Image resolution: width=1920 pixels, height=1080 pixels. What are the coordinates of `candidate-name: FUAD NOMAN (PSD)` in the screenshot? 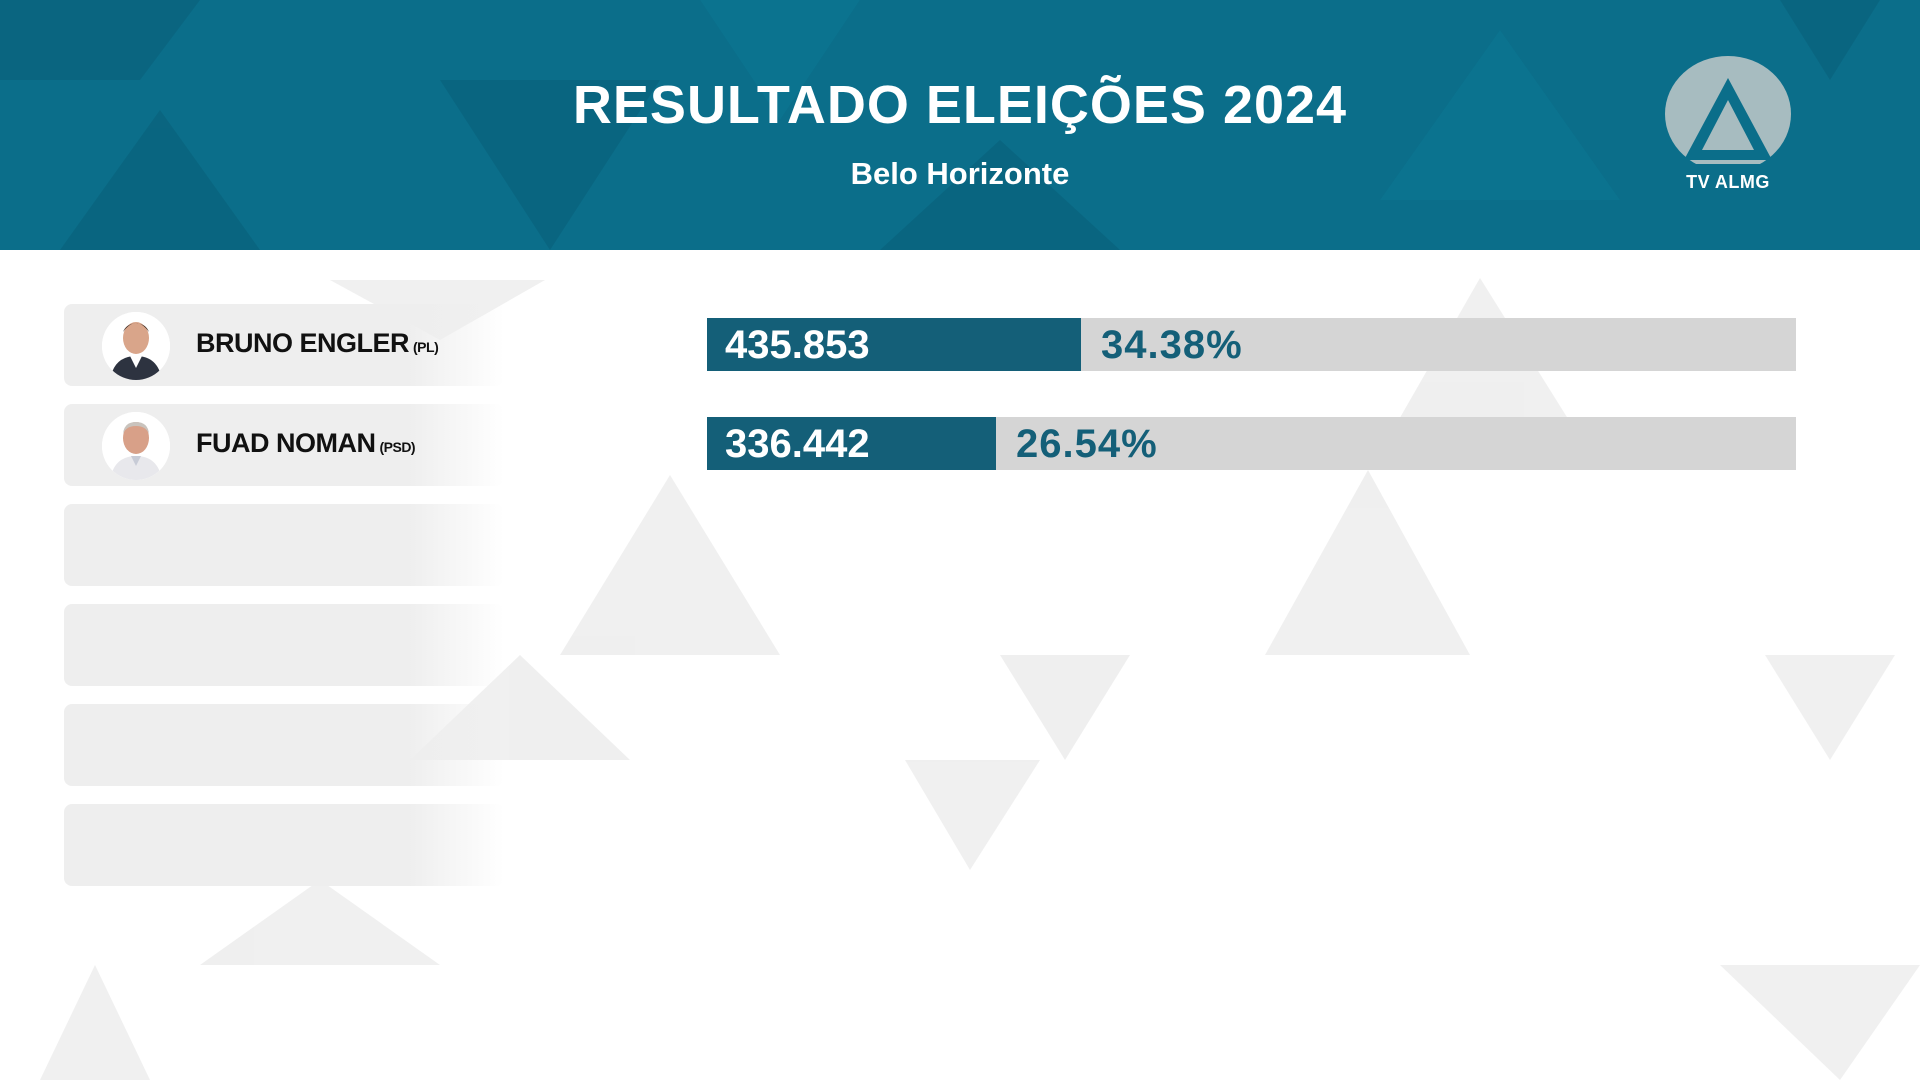 It's located at (306, 443).